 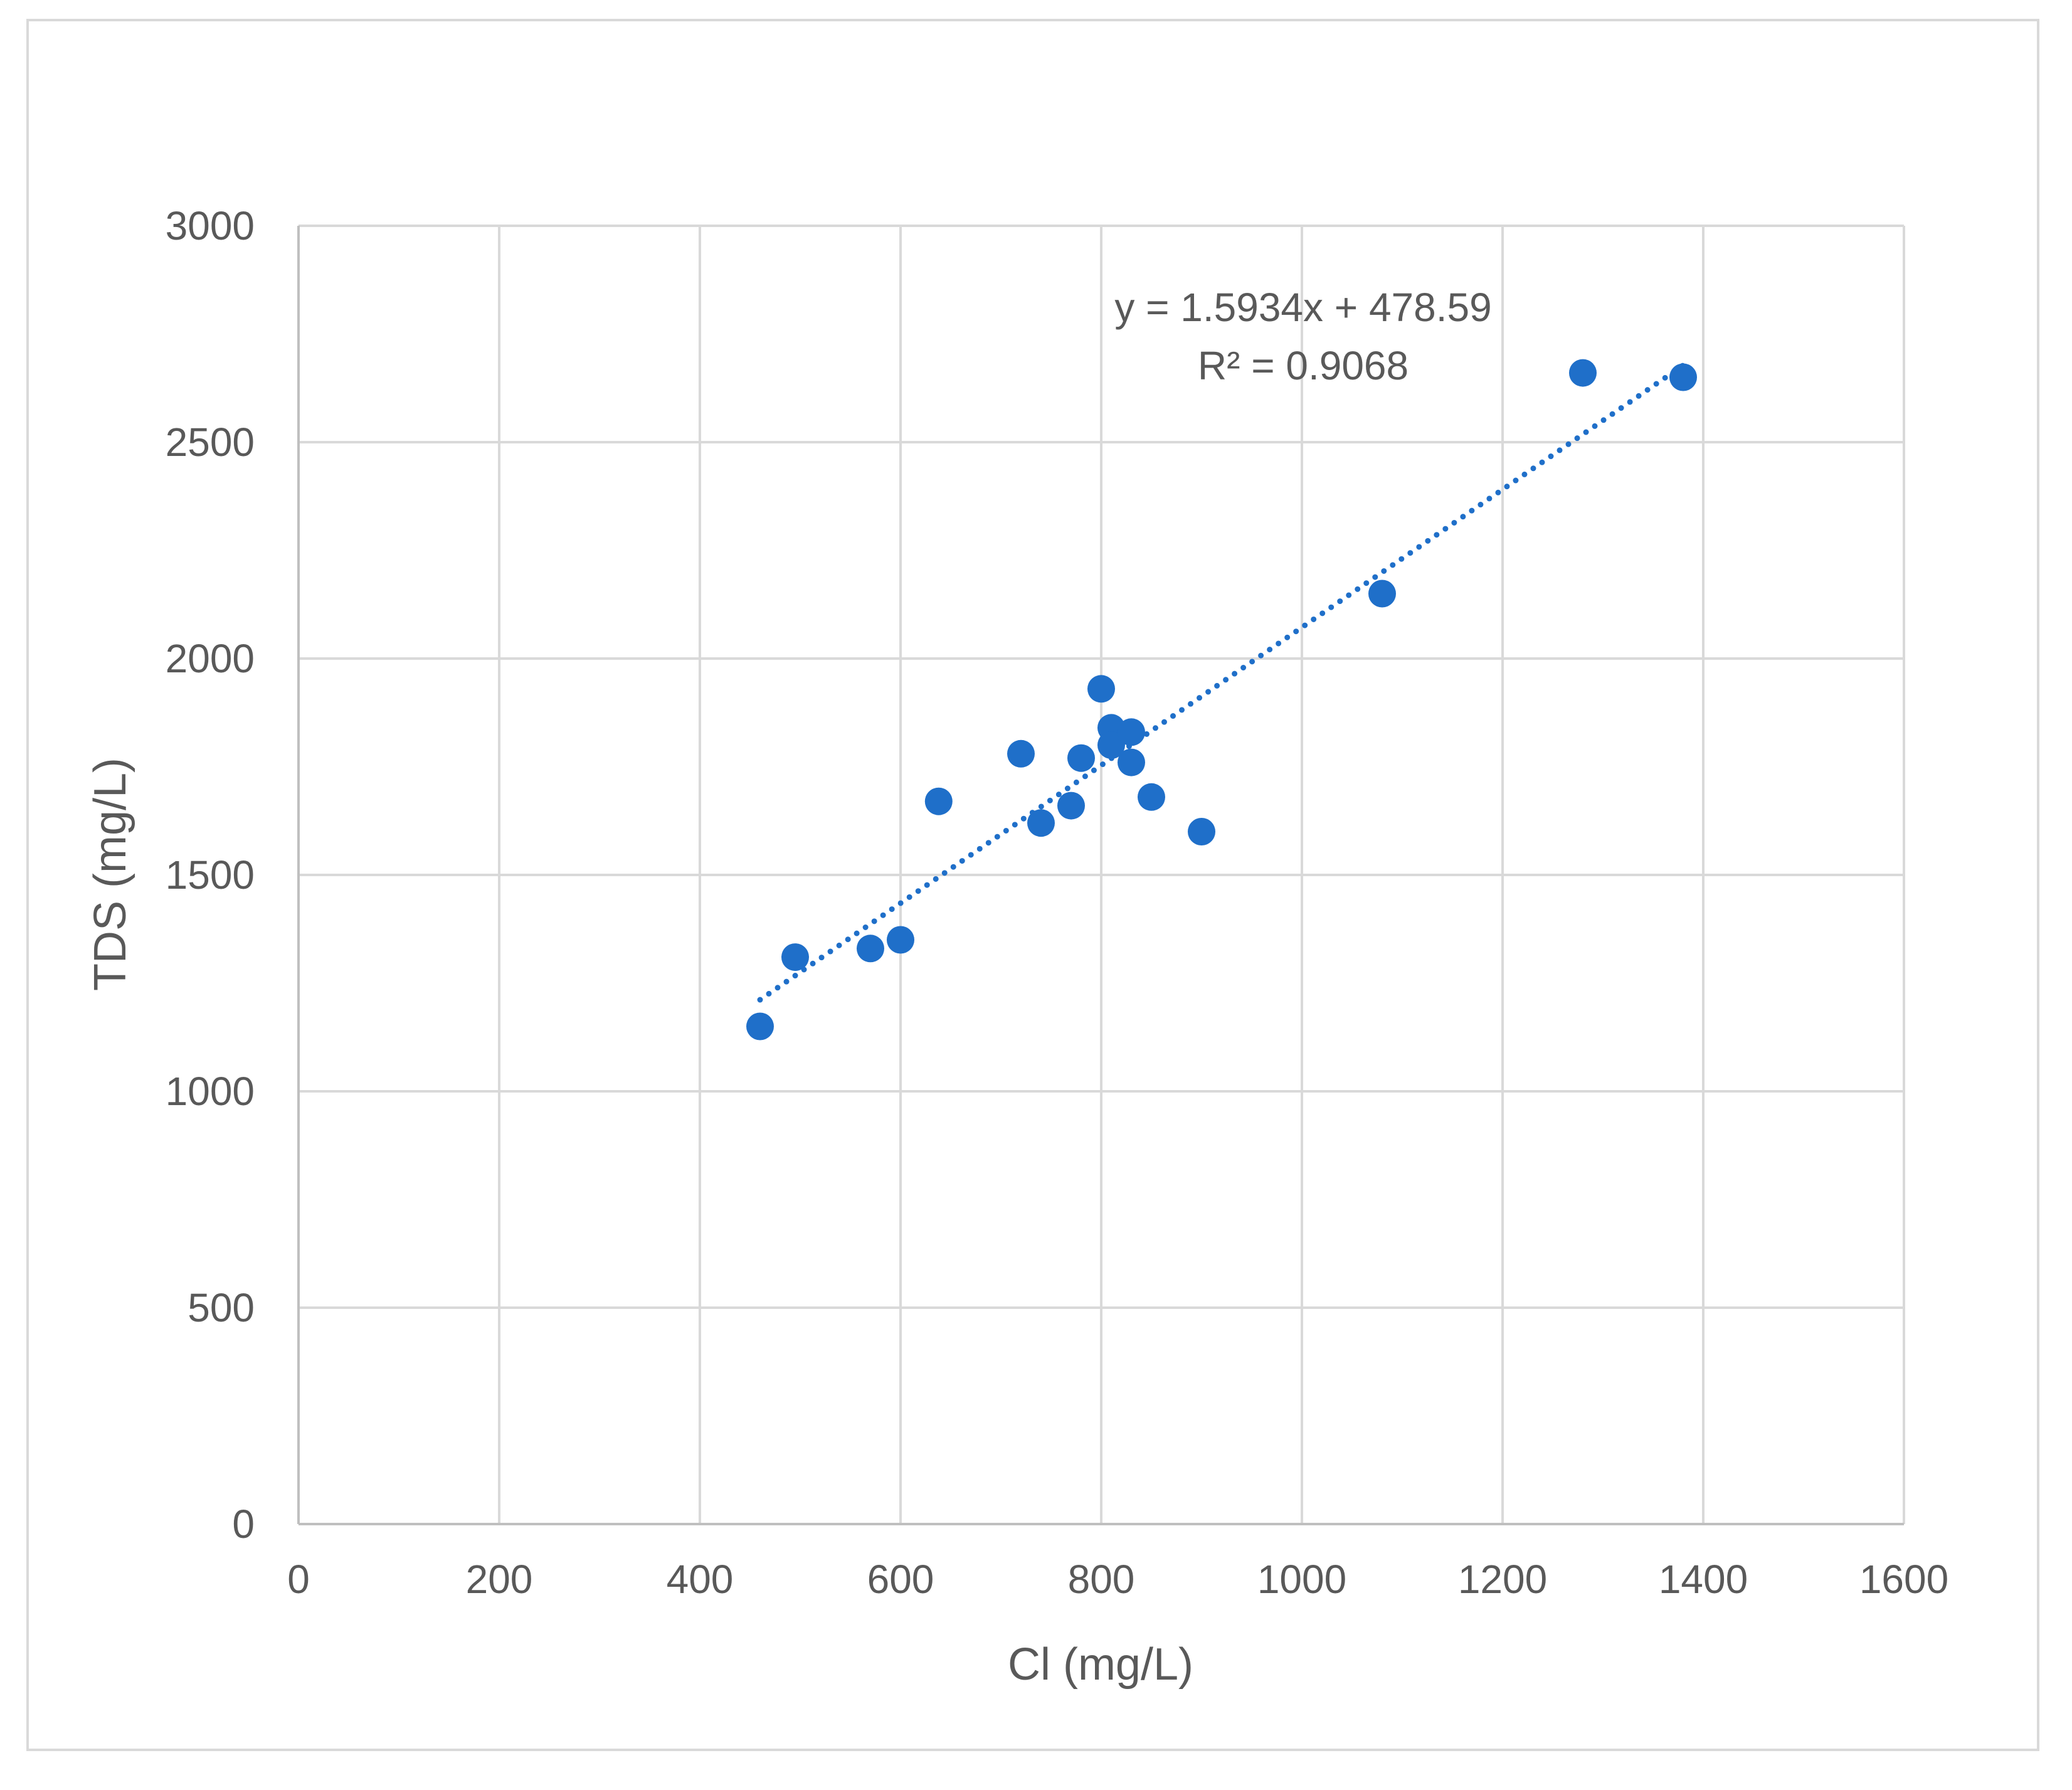 I want to click on x-tick-label: 1200, so click(x=1502, y=1579).